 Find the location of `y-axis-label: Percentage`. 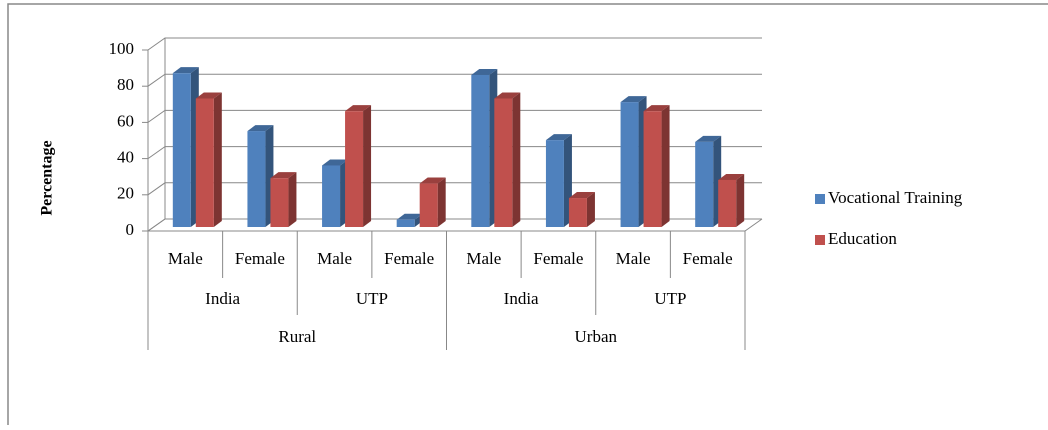

y-axis-label: Percentage is located at coordinates (47, 177).